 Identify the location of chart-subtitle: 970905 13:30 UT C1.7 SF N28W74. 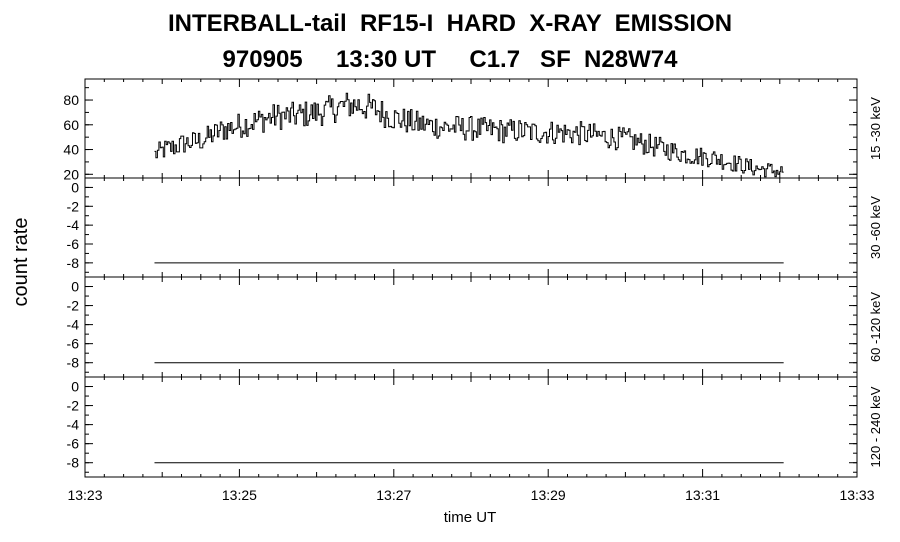
(450, 59).